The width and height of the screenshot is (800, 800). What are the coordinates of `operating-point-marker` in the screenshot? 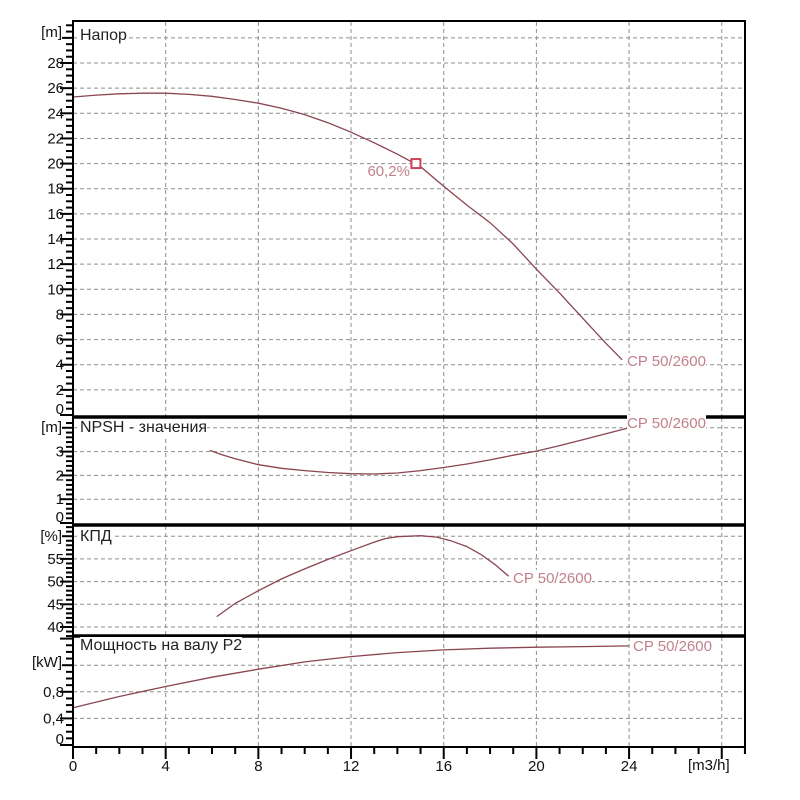 It's located at (416, 164).